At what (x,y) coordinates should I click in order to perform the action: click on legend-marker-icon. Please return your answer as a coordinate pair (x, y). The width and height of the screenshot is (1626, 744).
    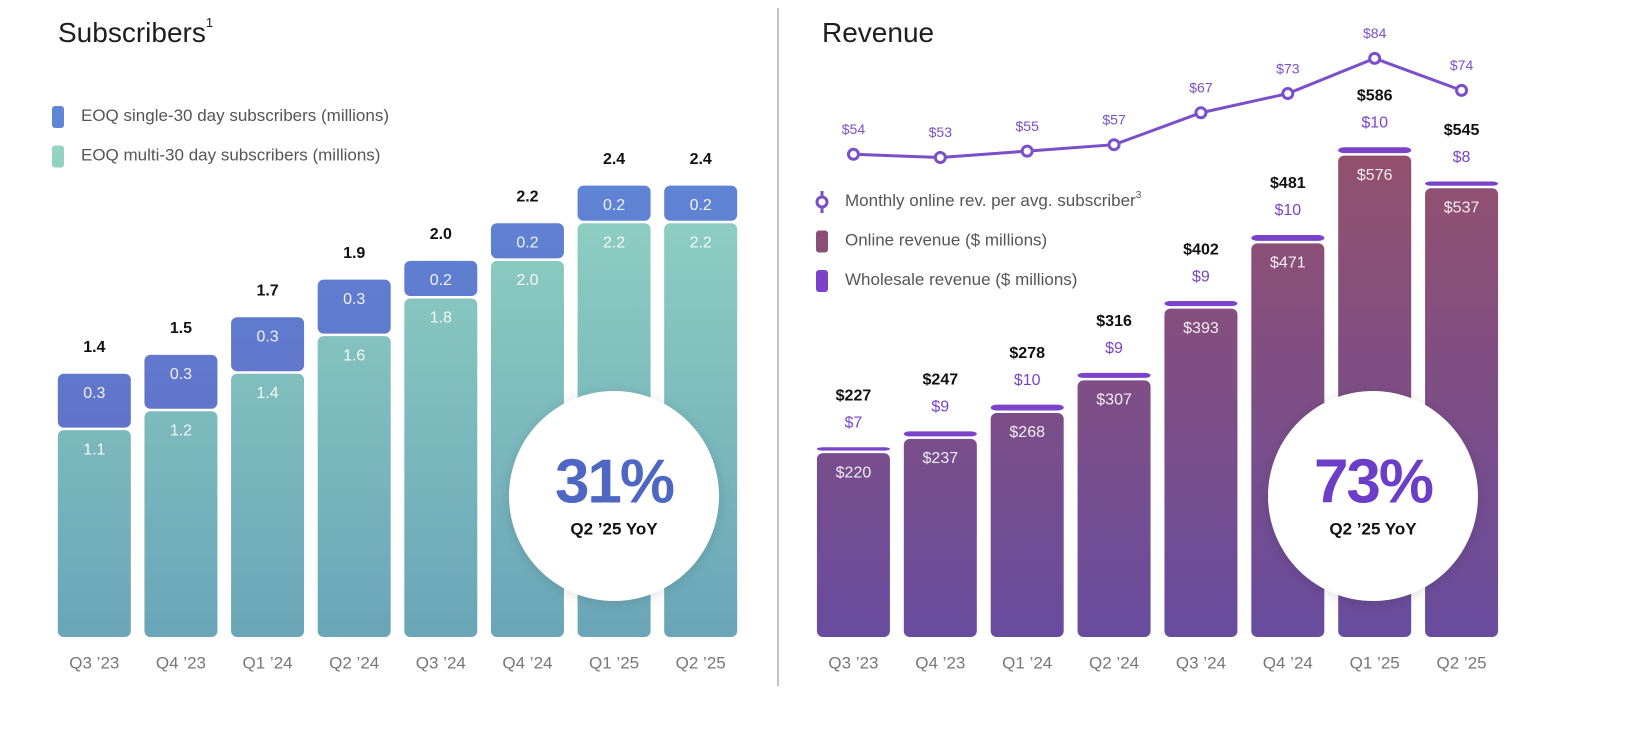
    Looking at the image, I should click on (822, 202).